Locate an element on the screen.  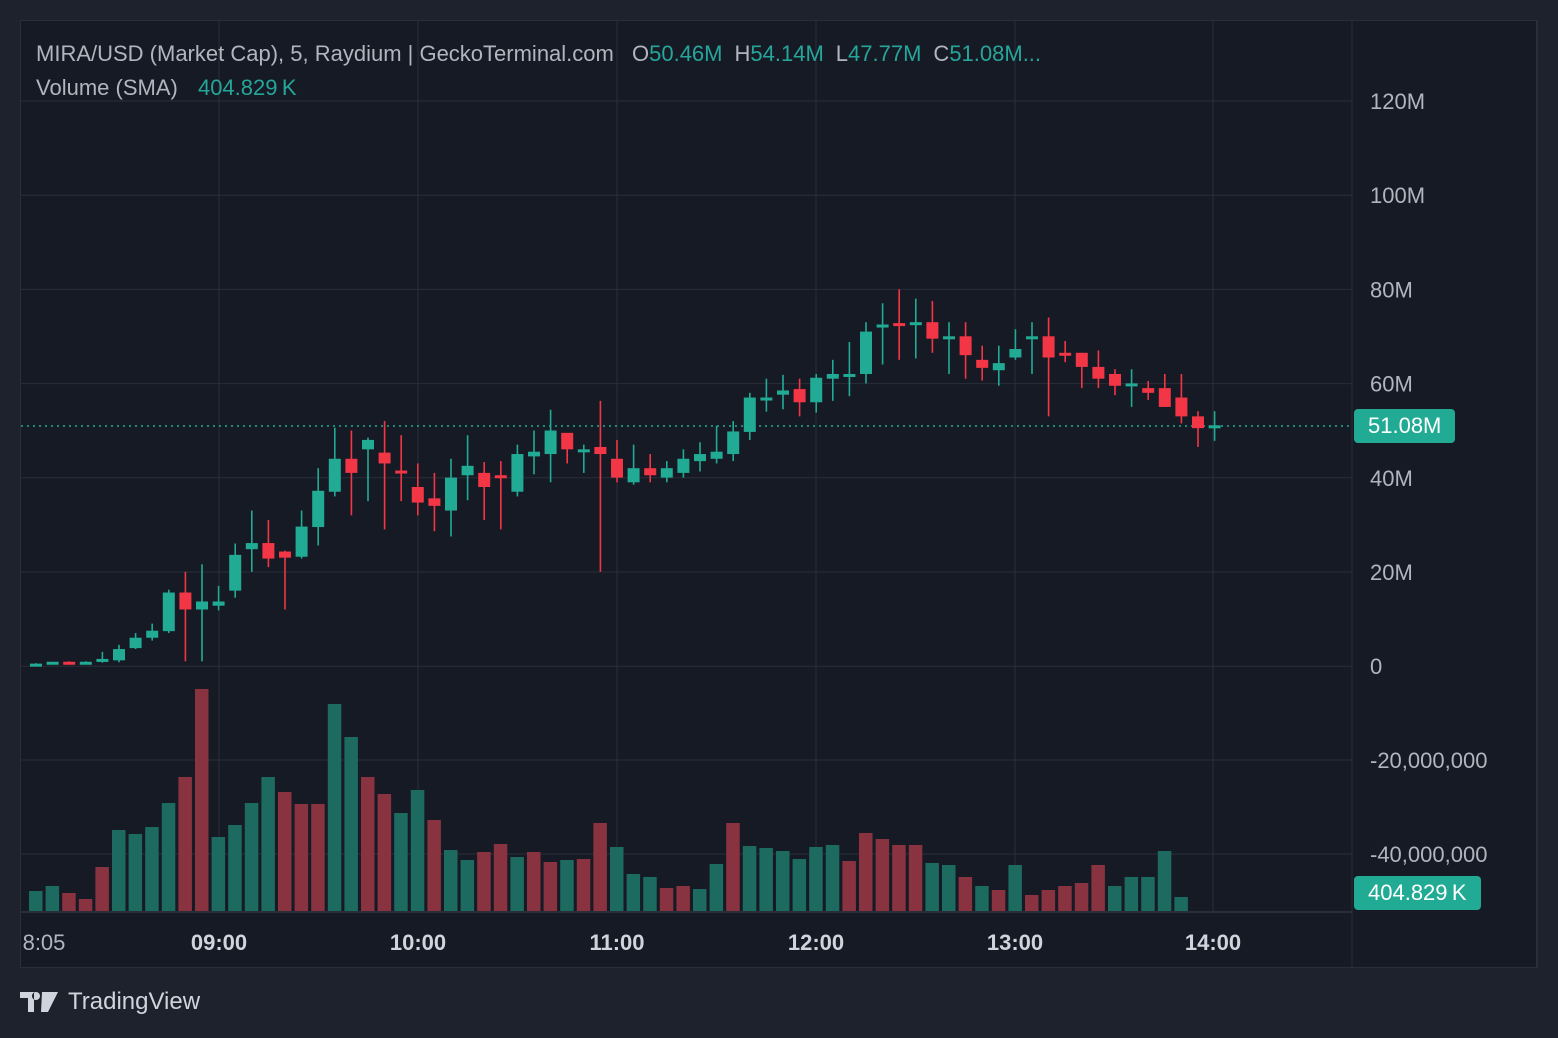
ohlc-key-o: O is located at coordinates (640, 53).